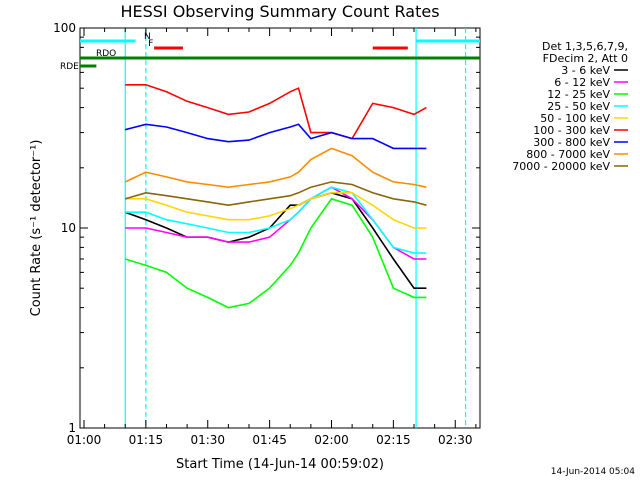  Describe the element at coordinates (393, 440) in the screenshot. I see `x-tick-label: 02:15` at that location.